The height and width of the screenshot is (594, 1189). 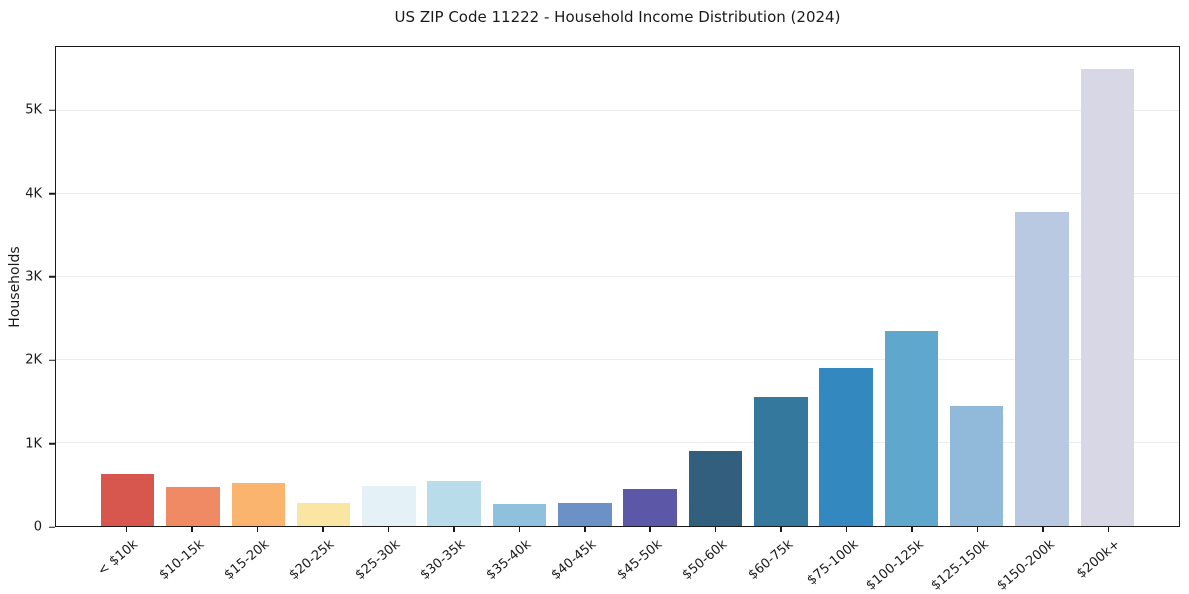 I want to click on x-label-slot: $35-40k, so click(x=517, y=558).